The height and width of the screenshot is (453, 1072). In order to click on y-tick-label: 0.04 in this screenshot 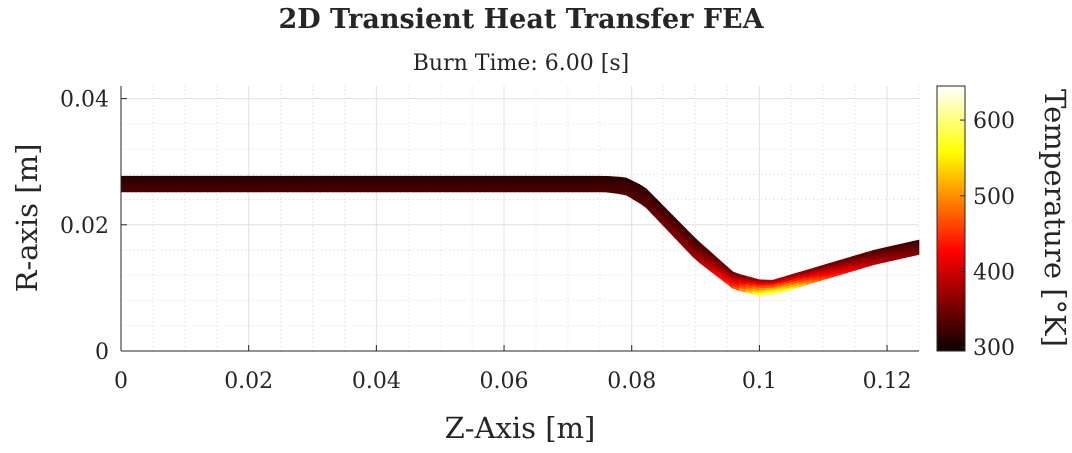, I will do `click(84, 100)`.